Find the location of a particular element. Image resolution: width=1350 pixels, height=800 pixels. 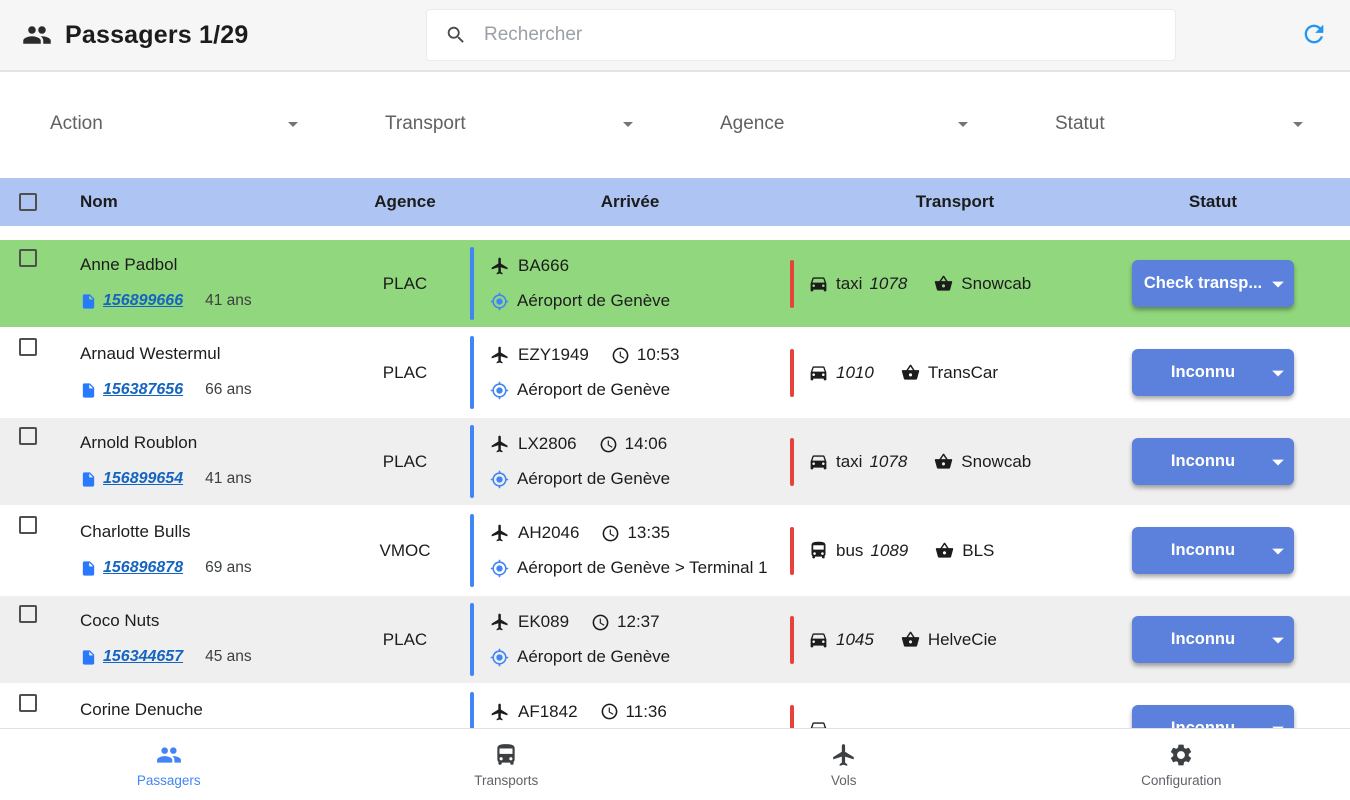

transport-cell: 1010 TransCar is located at coordinates (955, 372).